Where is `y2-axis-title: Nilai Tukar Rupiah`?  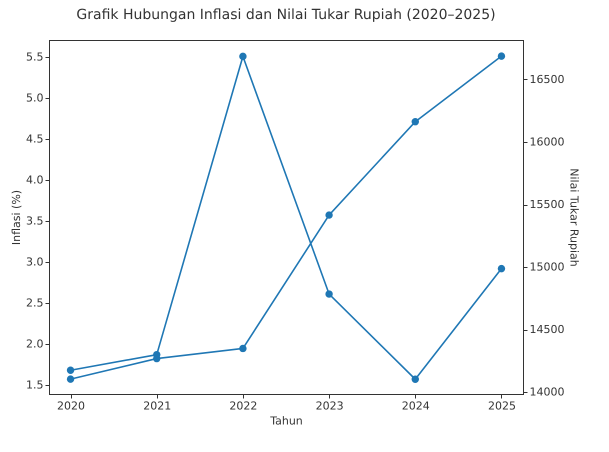
y2-axis-title: Nilai Tukar Rupiah is located at coordinates (573, 217).